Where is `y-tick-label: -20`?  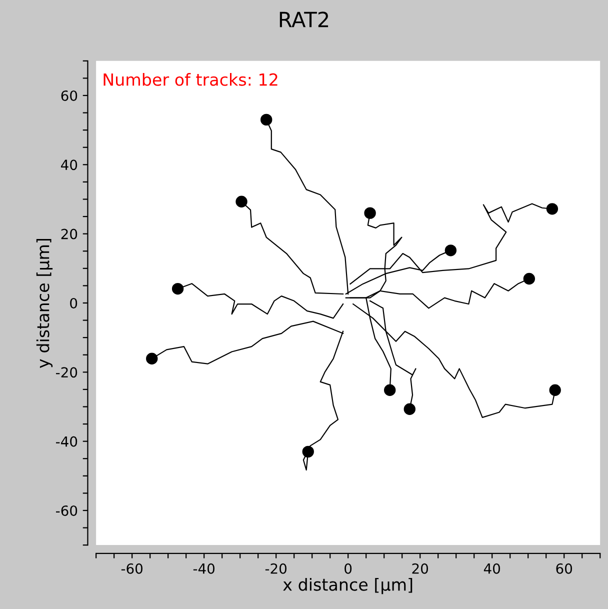
y-tick-label: -20 is located at coordinates (67, 372).